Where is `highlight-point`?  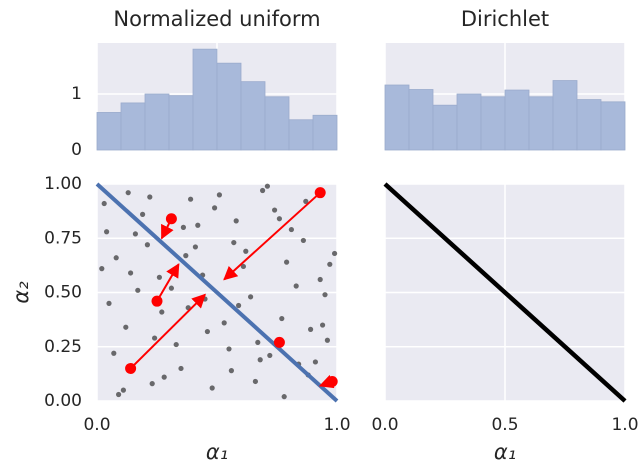 highlight-point is located at coordinates (279, 342).